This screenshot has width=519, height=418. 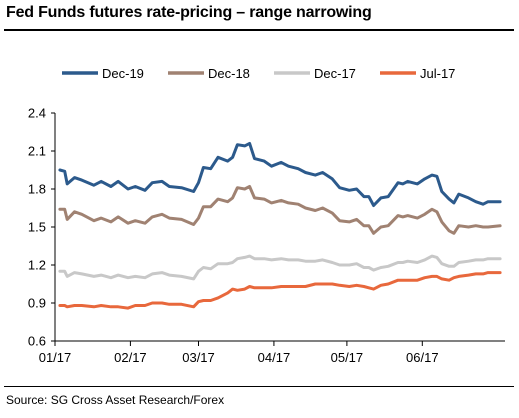 I want to click on x-axis: 01/17 02/17 03/17 04/17 05/17 06/17, so click(x=272, y=352).